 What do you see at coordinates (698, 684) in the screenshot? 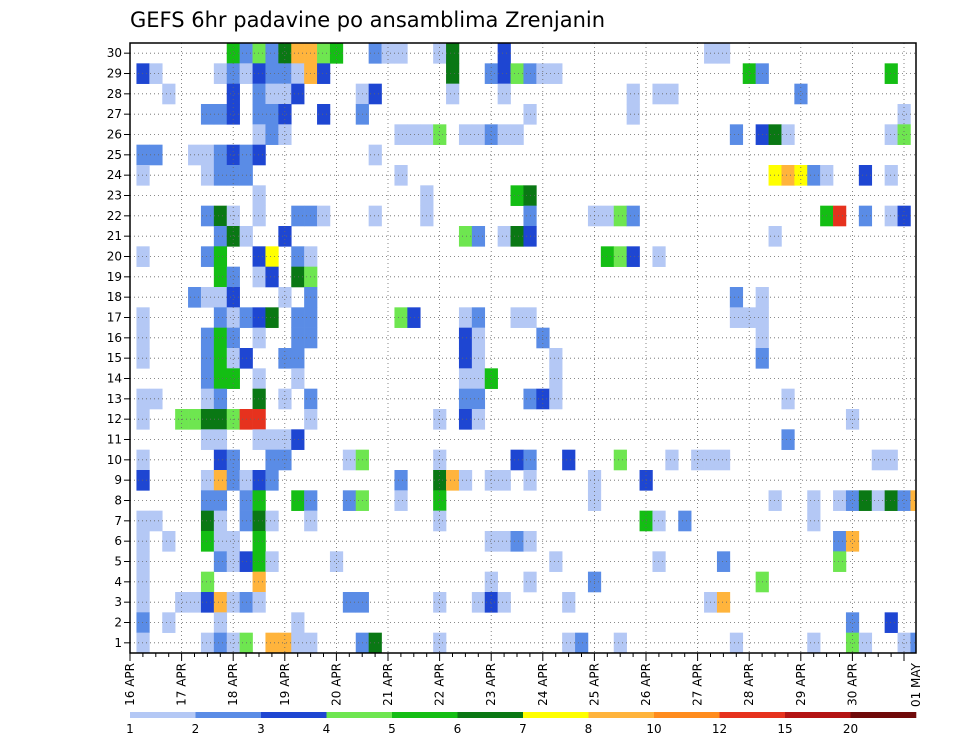
I see `x-tick-label: 27 APR` at bounding box center [698, 684].